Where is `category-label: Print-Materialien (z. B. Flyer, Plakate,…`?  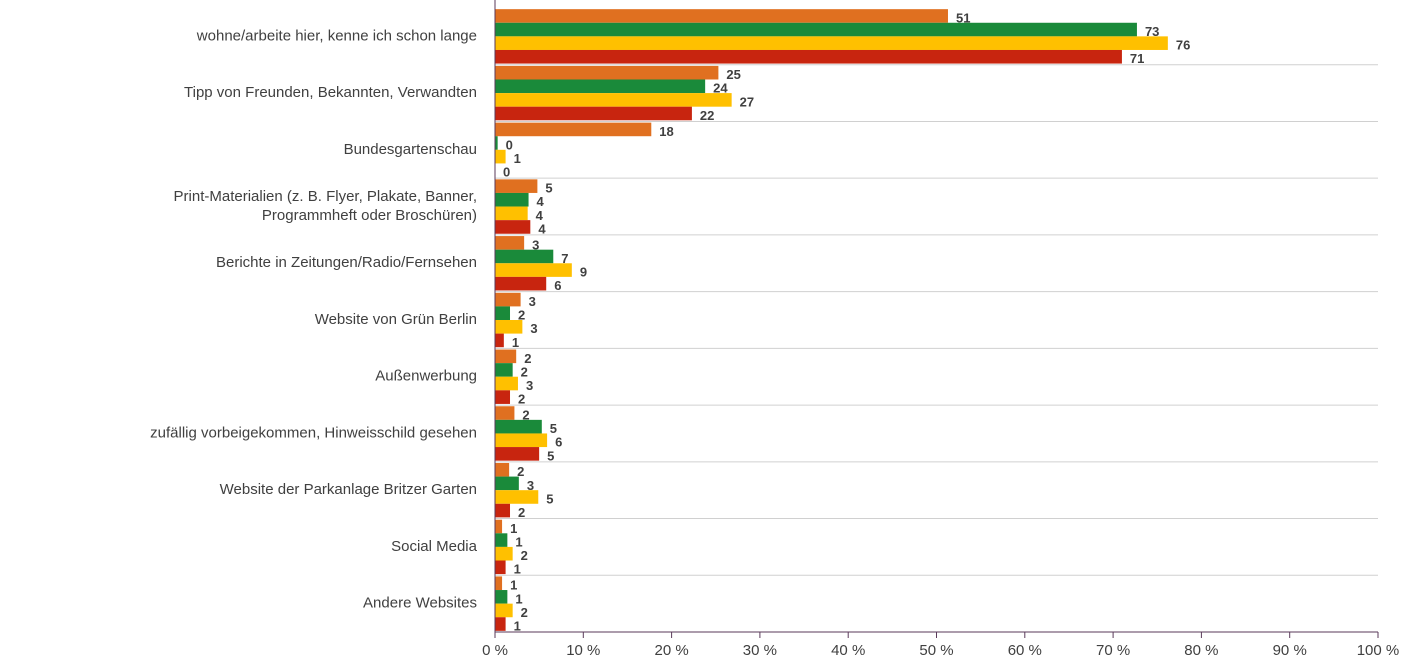 category-label: Print-Materialien (z. B. Flyer, Plakate,… is located at coordinates (325, 206).